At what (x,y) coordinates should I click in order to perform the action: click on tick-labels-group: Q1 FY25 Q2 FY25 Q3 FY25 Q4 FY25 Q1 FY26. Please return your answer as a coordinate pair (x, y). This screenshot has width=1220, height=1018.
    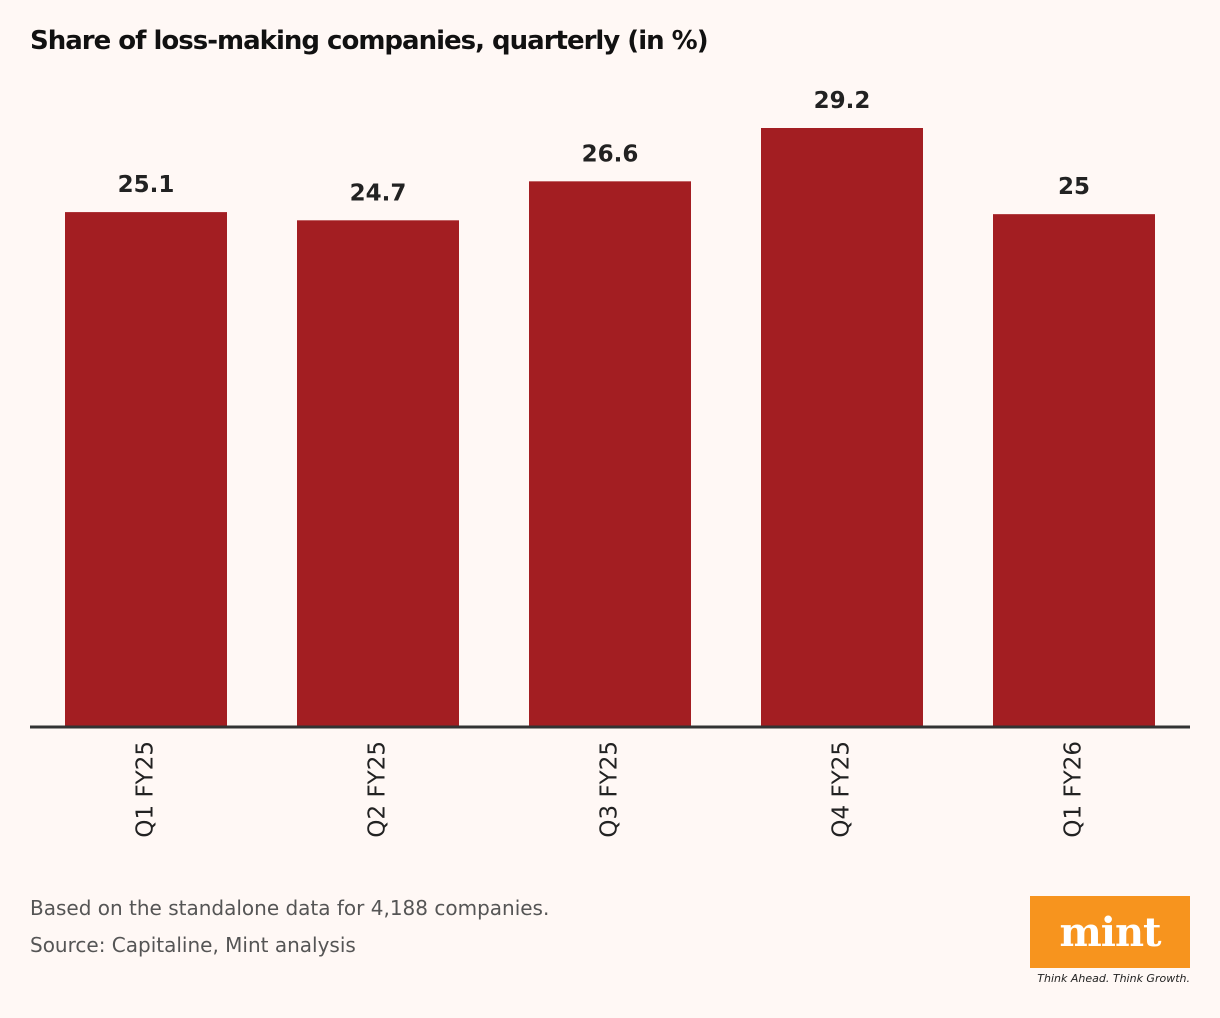
    Looking at the image, I should click on (610, 789).